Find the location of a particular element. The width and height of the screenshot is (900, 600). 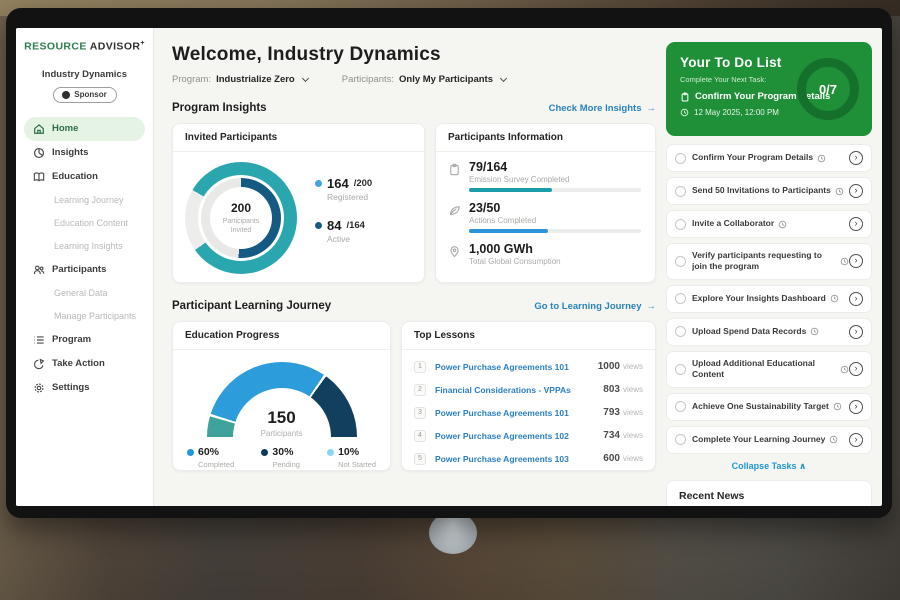

sidebar-item-manage-participants: Manage Participants is located at coordinates (95, 316).